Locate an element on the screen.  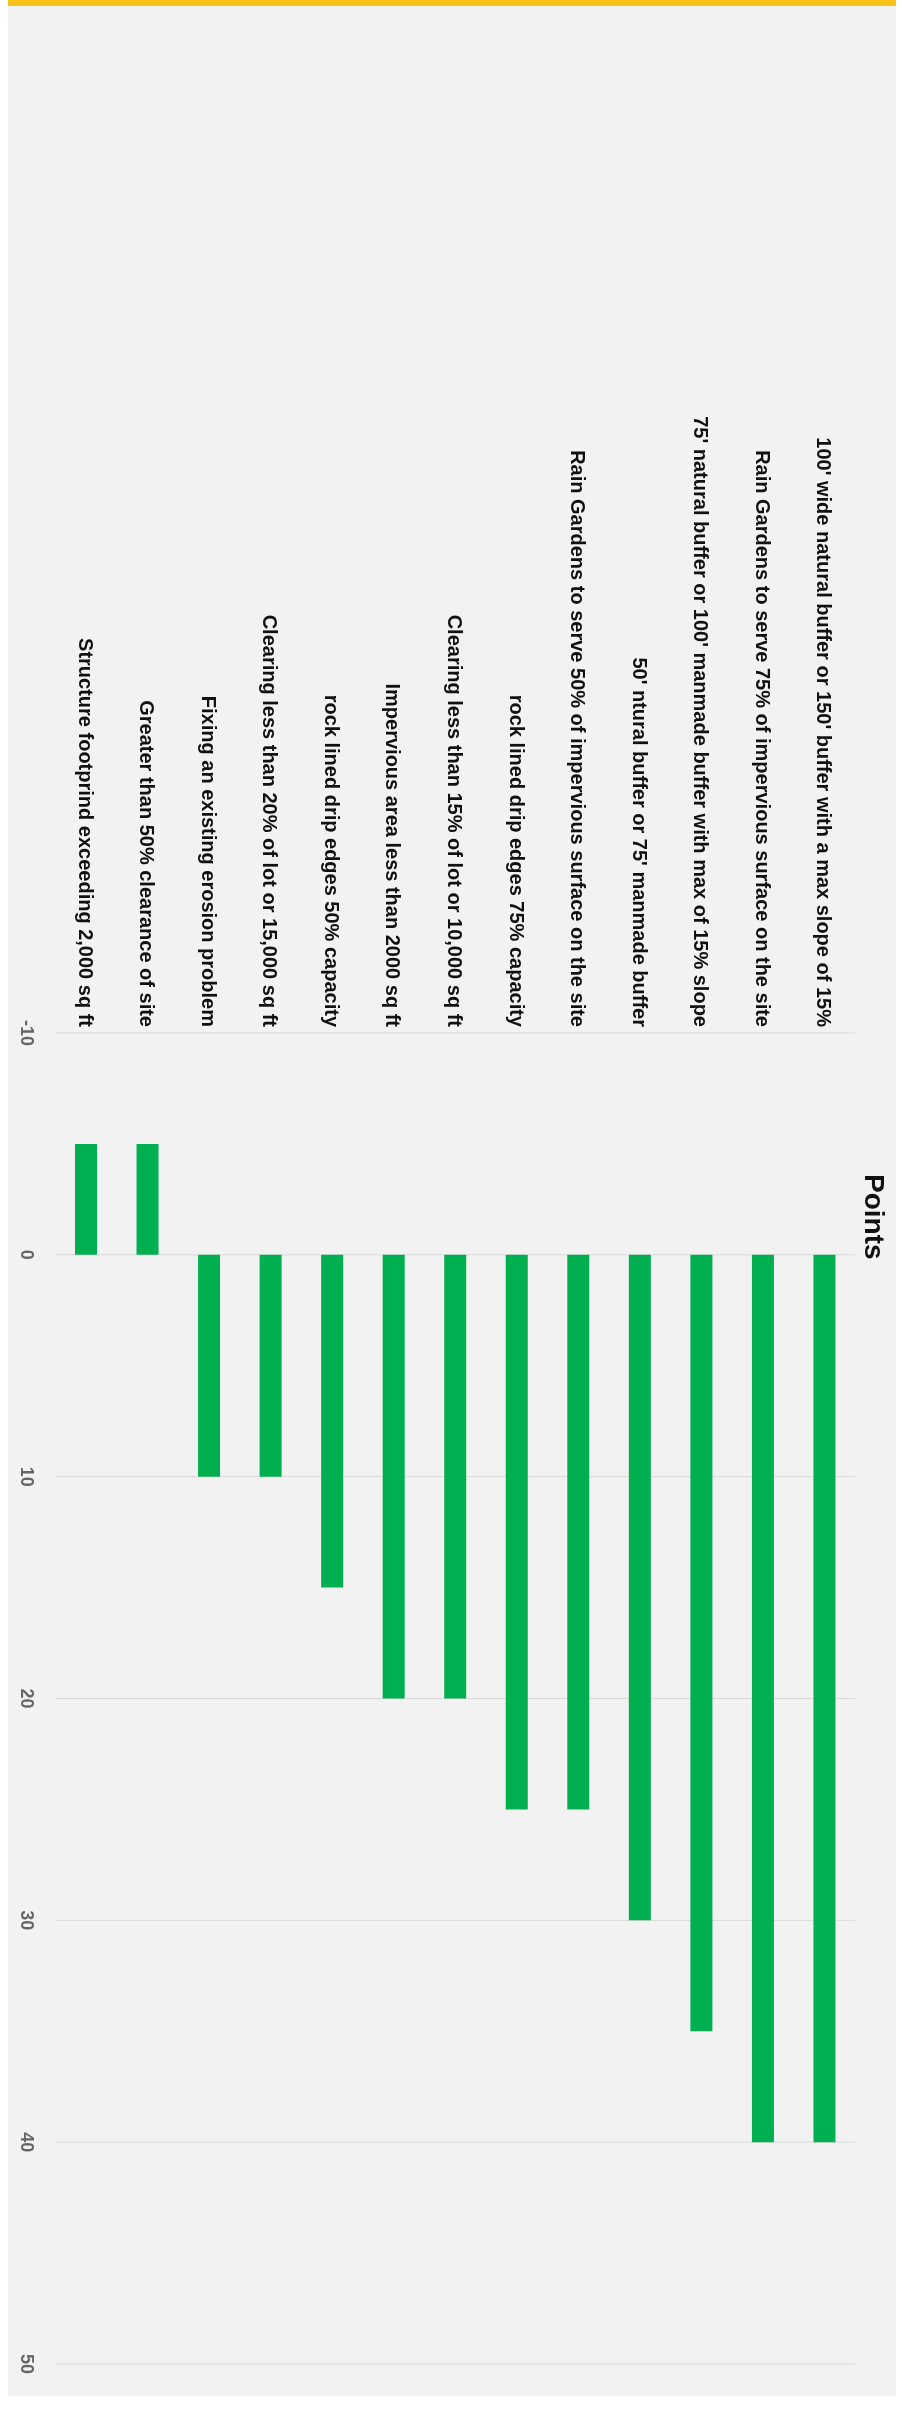
x-tick-label: Fixing an existing erosion problem is located at coordinates (208, 861).